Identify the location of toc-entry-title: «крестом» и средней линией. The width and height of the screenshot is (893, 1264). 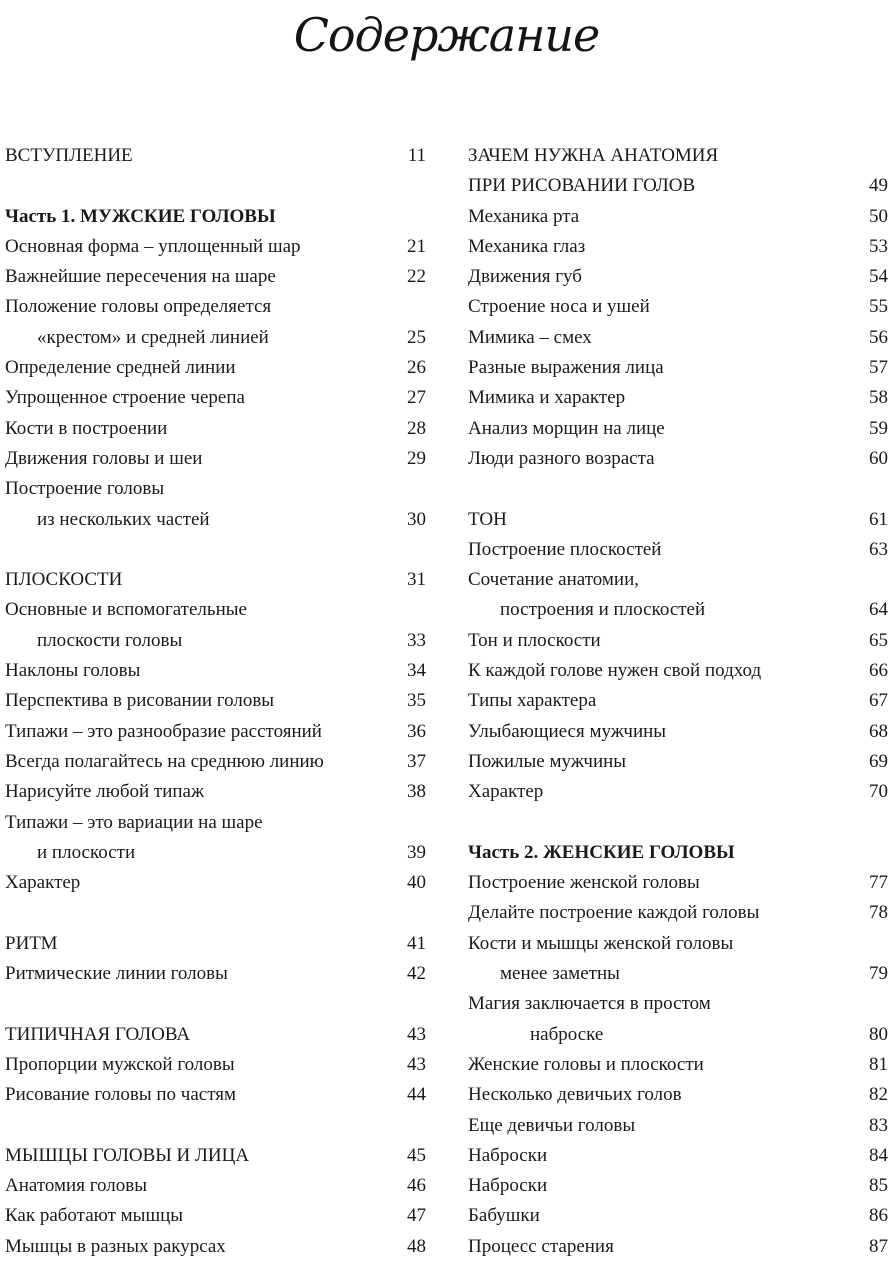
(153, 337).